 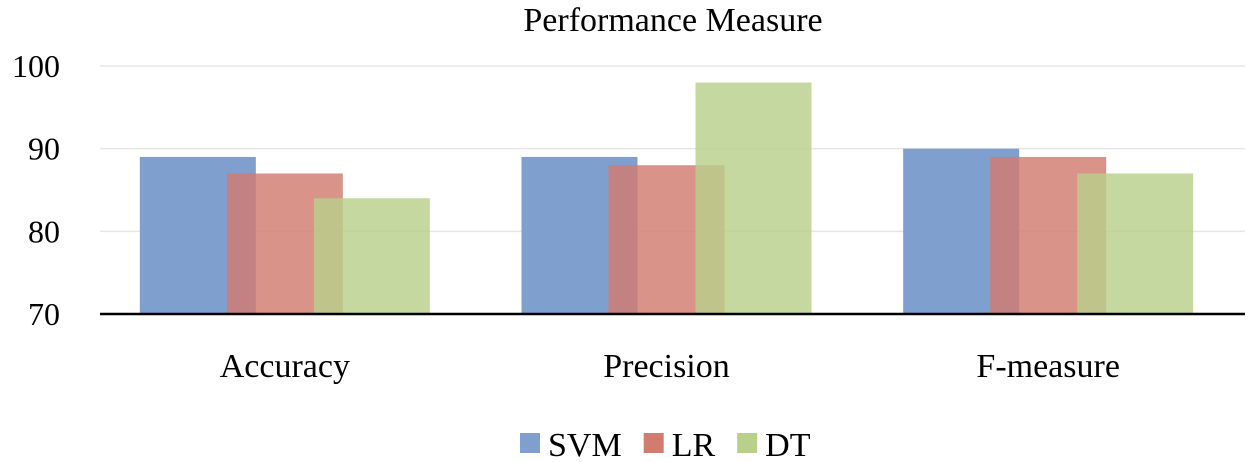 I want to click on legend-label: LR, so click(x=694, y=444).